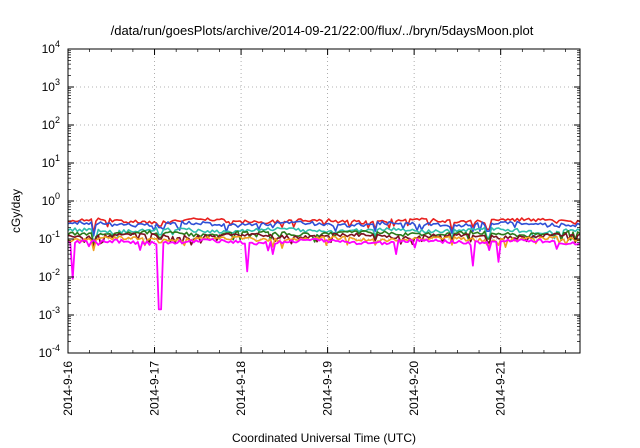 The height and width of the screenshot is (448, 640). Describe the element at coordinates (241, 388) in the screenshot. I see `x-tick-label: 2014-9-18` at that location.